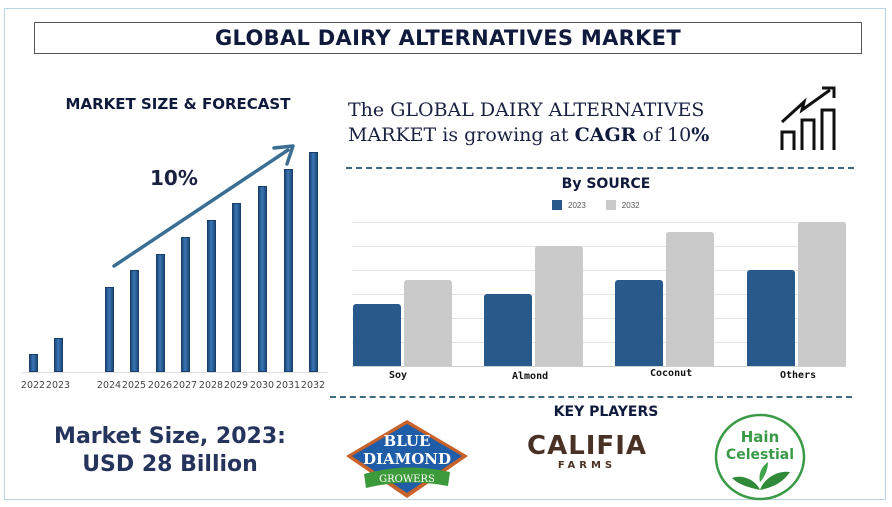 The image size is (892, 507). I want to click on blue-diamond-logo: BLUE DIAMOND GROWERS, so click(407, 459).